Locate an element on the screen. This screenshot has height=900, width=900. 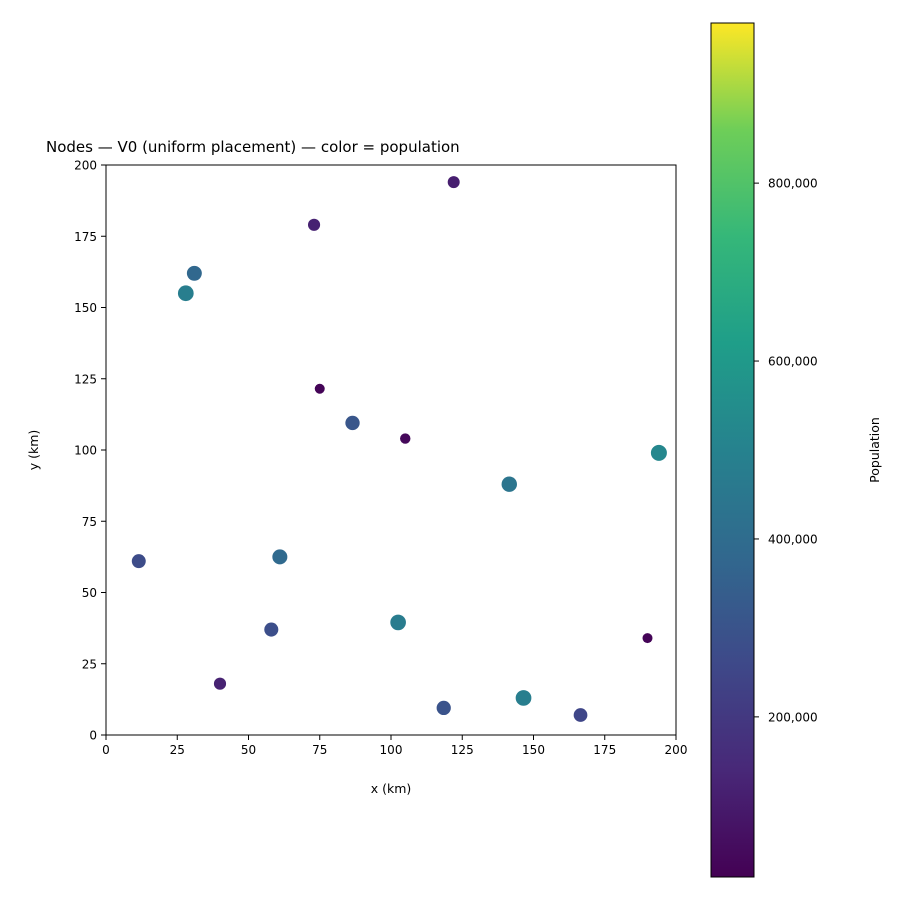
colorbar-label: Population is located at coordinates (874, 450).